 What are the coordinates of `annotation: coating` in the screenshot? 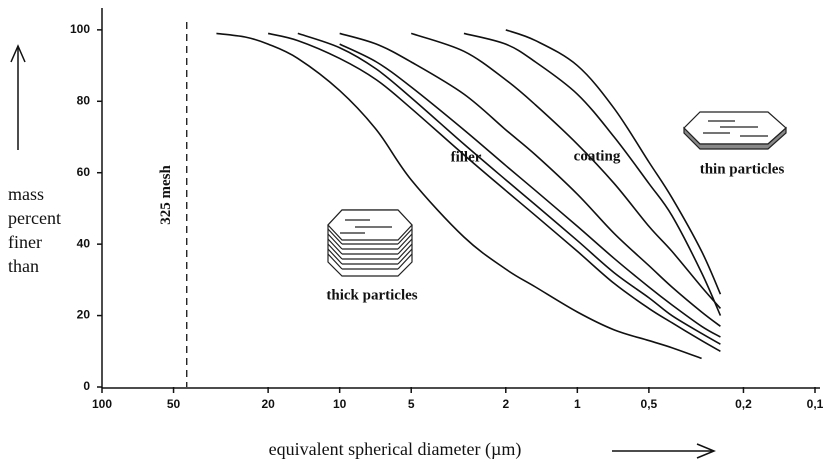 It's located at (597, 156).